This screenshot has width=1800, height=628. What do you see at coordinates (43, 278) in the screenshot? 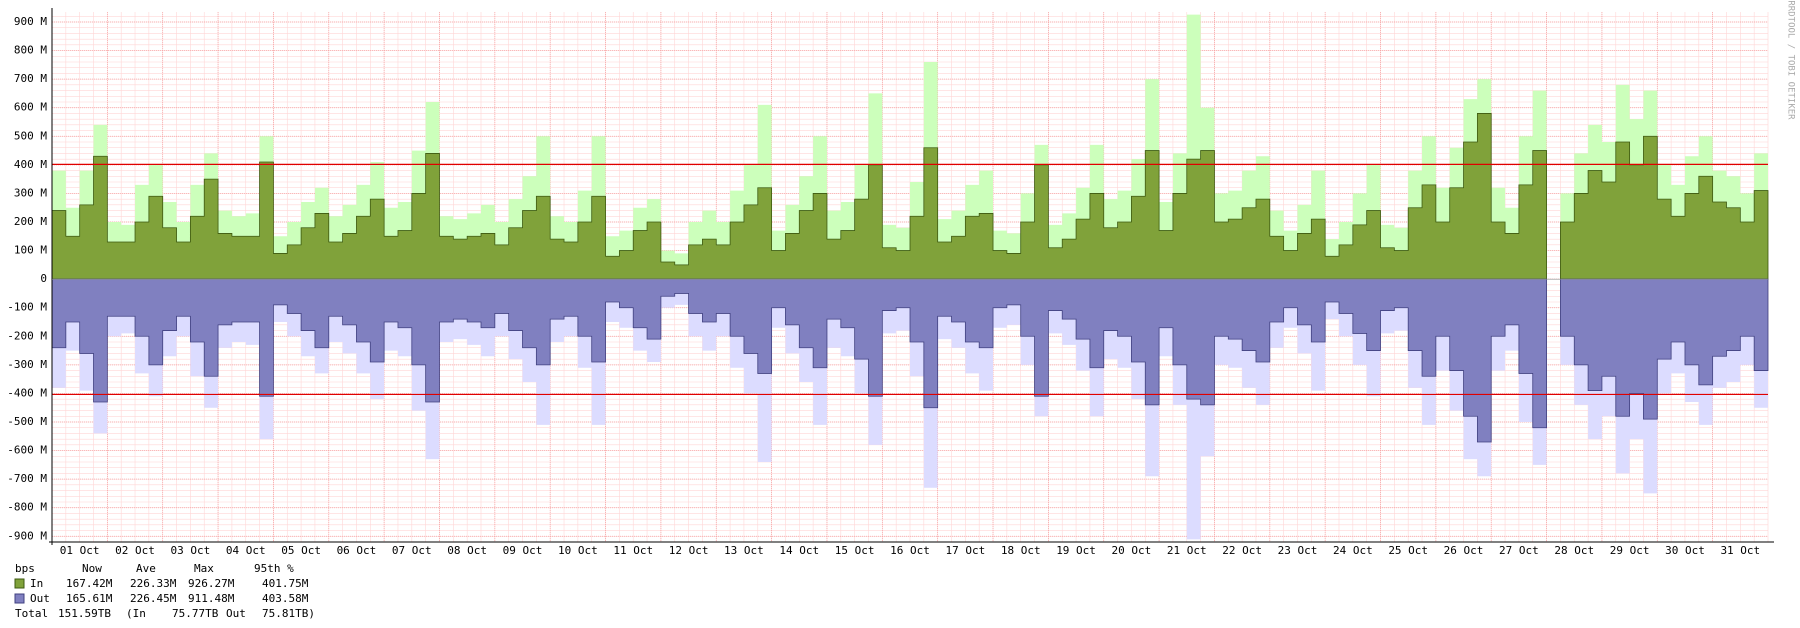
I see `y-tick-label: 0` at bounding box center [43, 278].